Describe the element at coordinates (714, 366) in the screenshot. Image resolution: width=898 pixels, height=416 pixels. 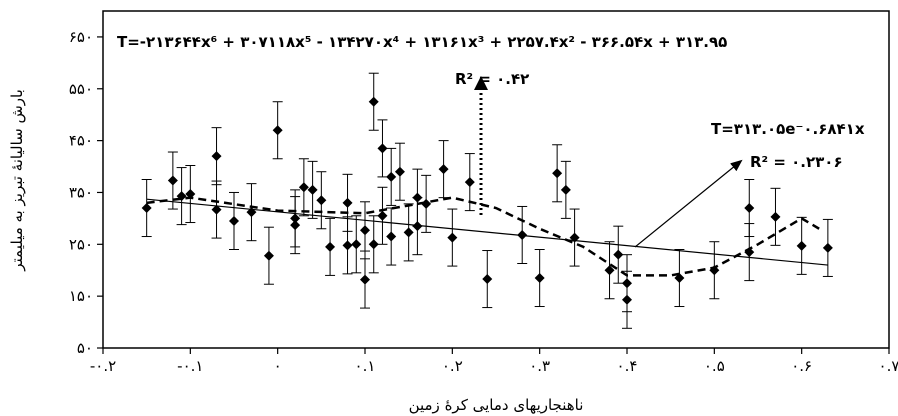
I see `x-tick-label: ۰.۵` at that location.